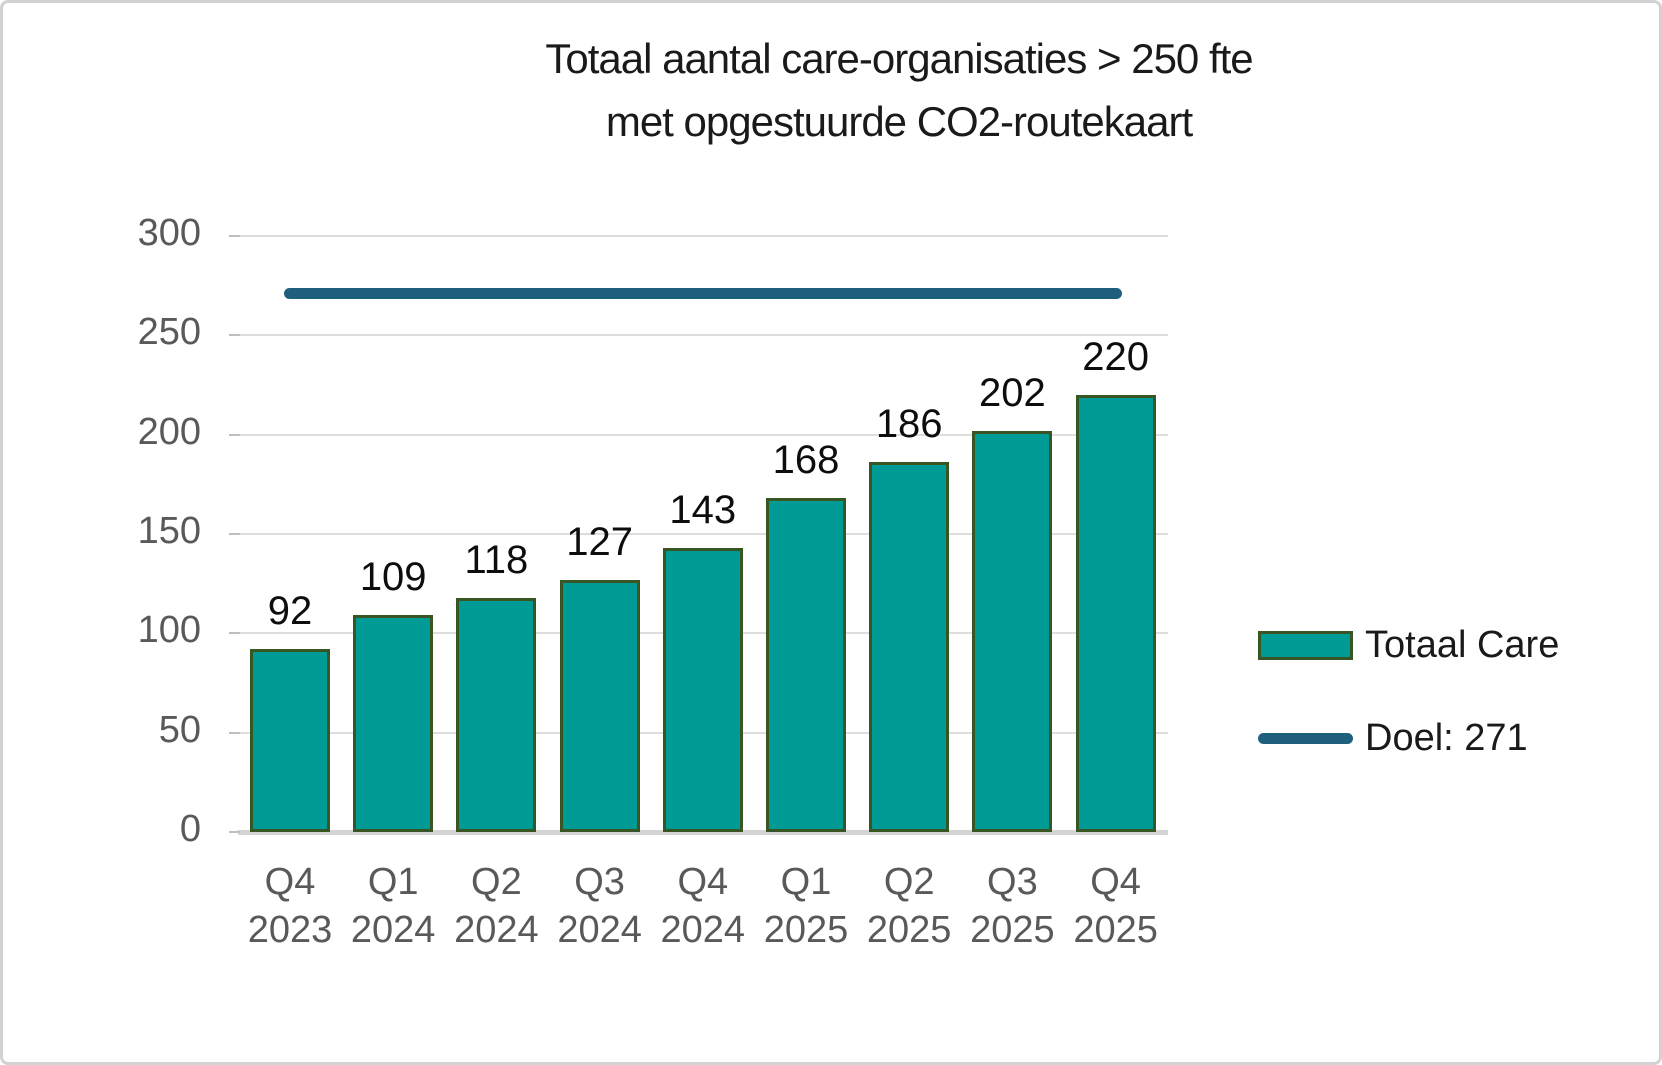 Image resolution: width=1662 pixels, height=1065 pixels. What do you see at coordinates (703, 906) in the screenshot?
I see `x-axis-label-4: Q4 2024` at bounding box center [703, 906].